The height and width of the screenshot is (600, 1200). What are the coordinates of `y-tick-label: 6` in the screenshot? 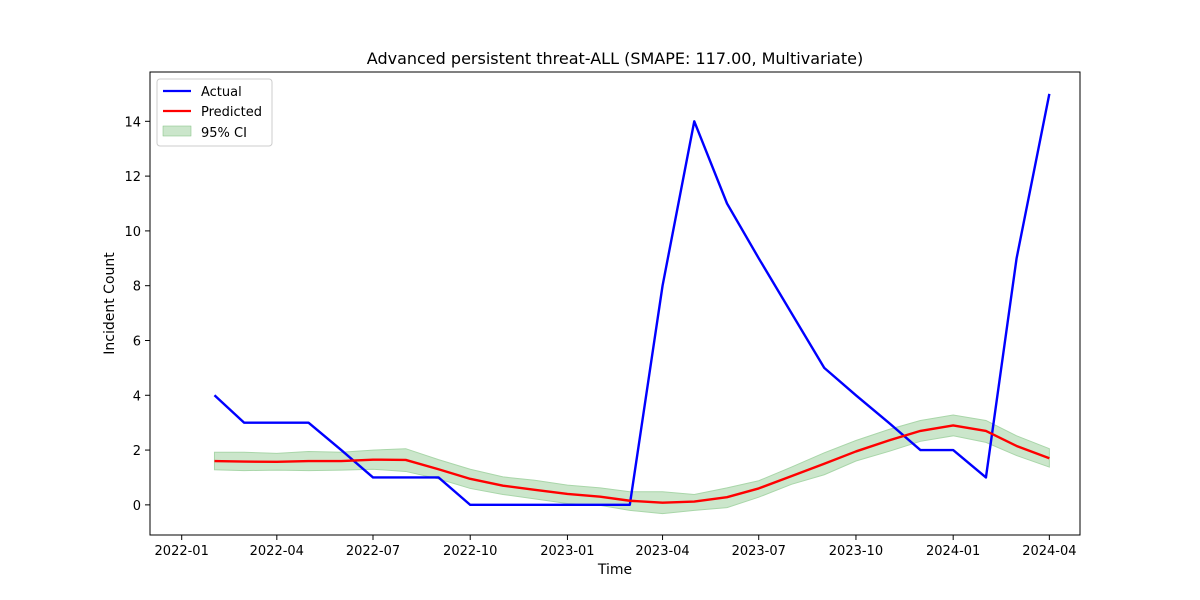 It's located at (137, 341).